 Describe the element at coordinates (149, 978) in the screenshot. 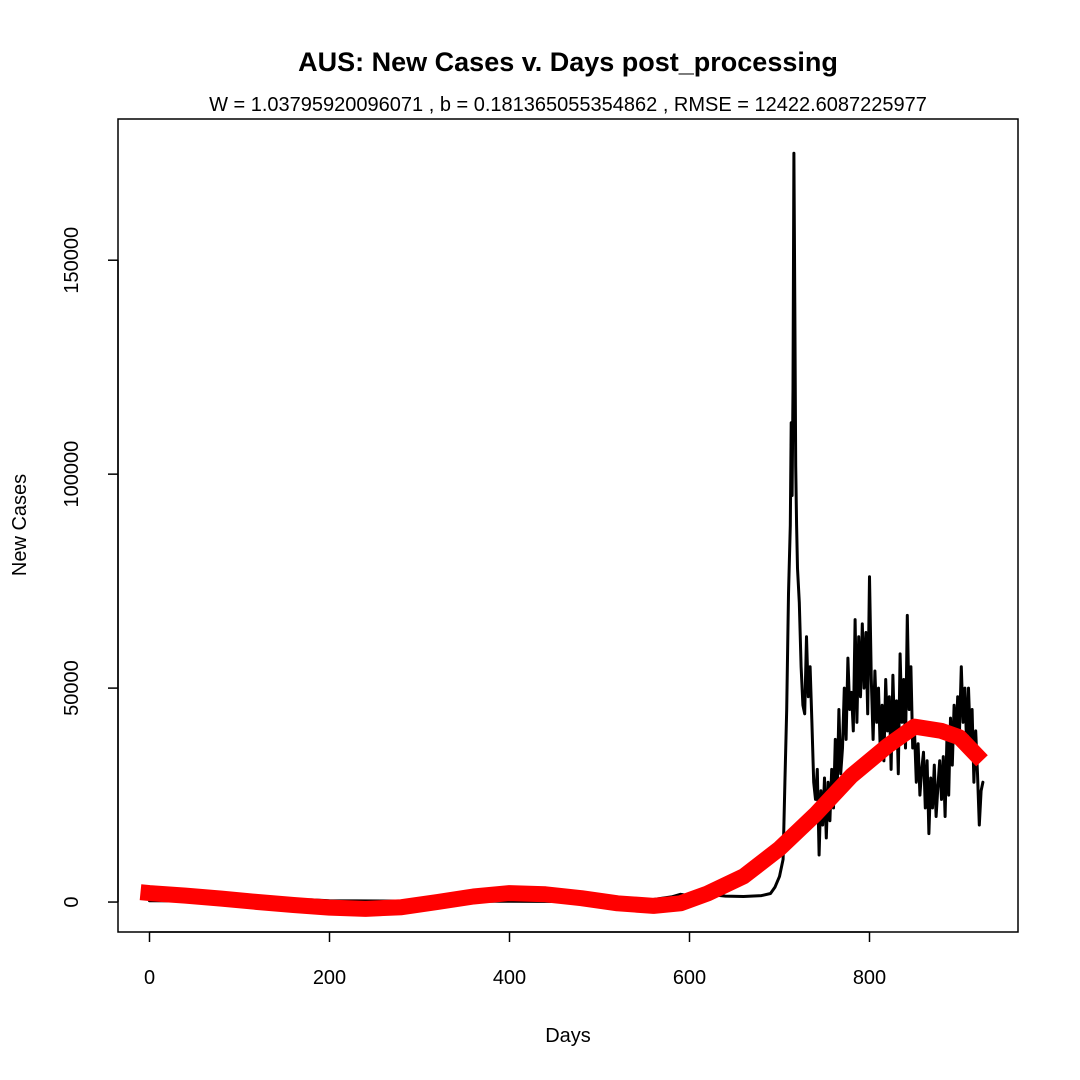

I see `x-tick-label: 0` at that location.